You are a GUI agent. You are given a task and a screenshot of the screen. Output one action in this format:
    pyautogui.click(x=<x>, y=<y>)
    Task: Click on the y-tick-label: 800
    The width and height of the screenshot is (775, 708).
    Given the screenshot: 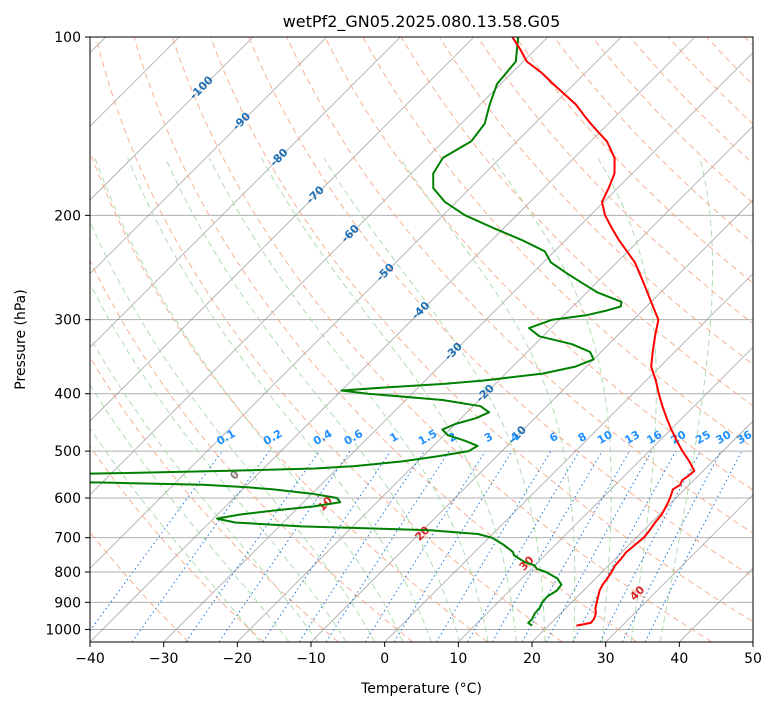 What is the action you would take?
    pyautogui.click(x=67, y=573)
    